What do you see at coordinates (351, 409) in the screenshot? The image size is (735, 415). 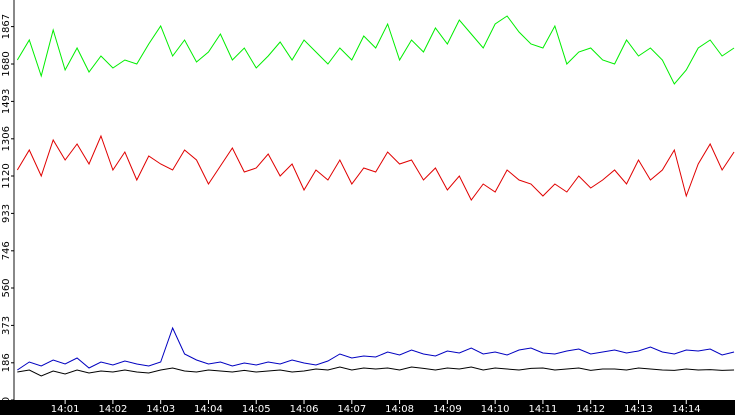 I see `x-tick-label: 14:07` at bounding box center [351, 409].